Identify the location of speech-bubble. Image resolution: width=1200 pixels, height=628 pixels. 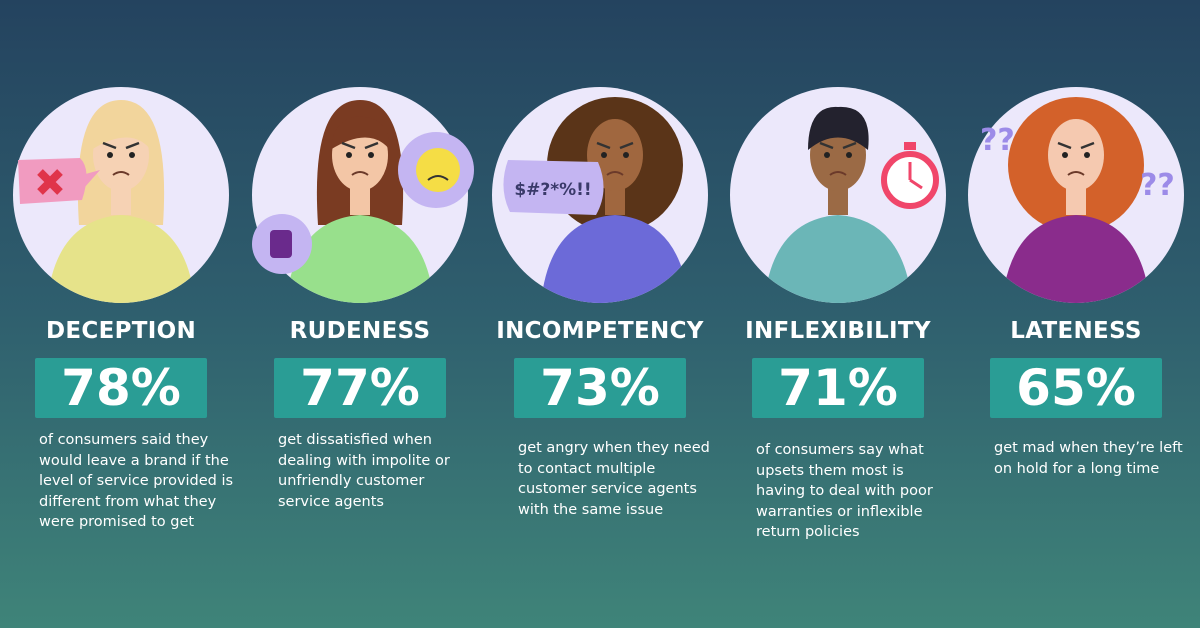
(59, 181).